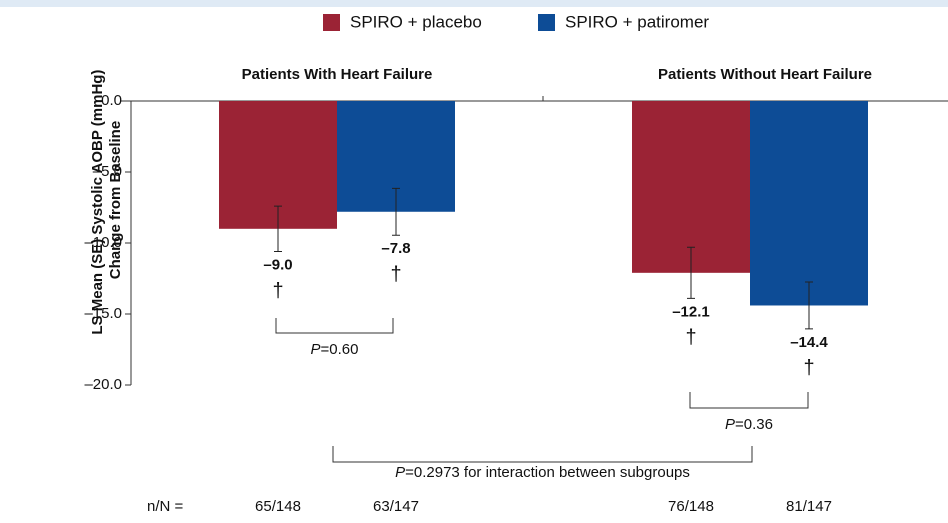  What do you see at coordinates (691, 506) in the screenshot?
I see `n-value: 76/148` at bounding box center [691, 506].